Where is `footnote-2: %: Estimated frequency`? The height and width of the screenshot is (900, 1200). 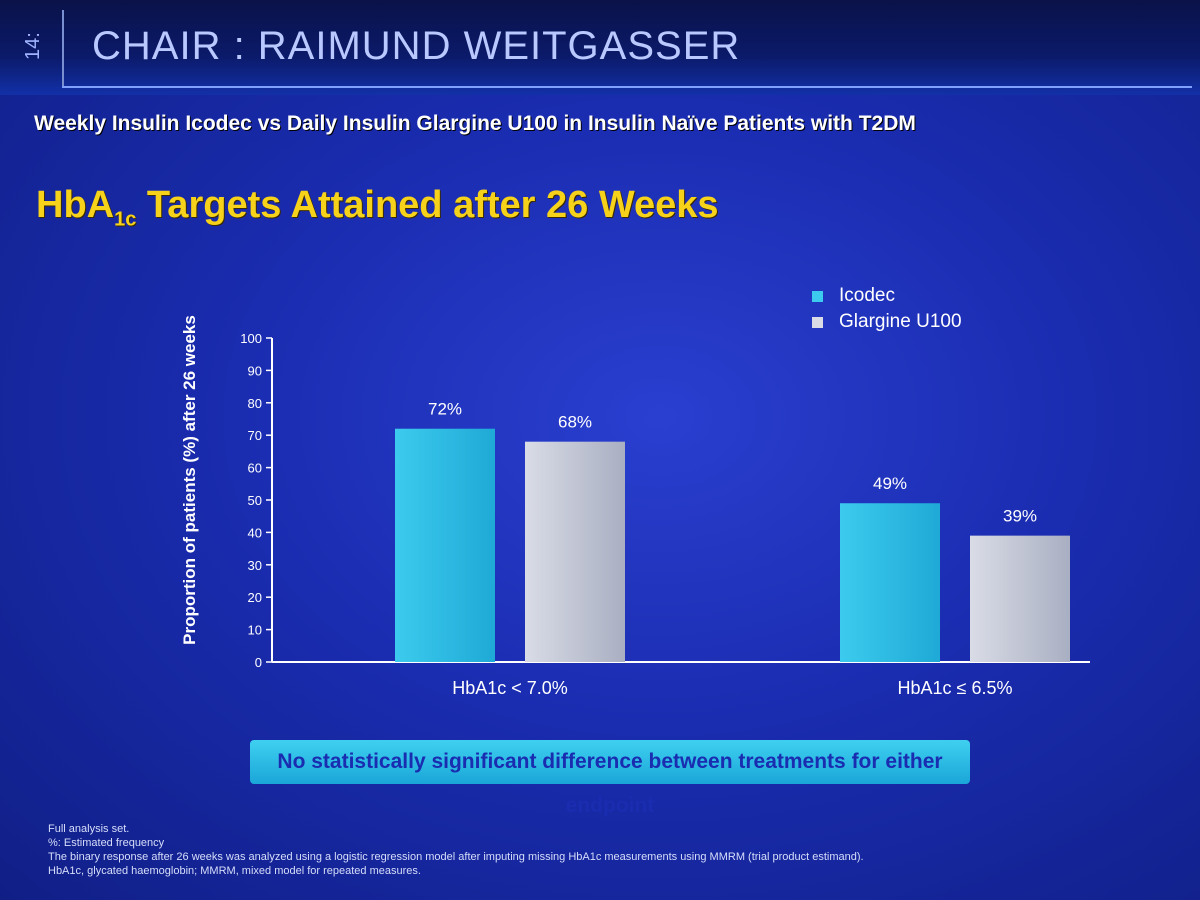 footnote-2: %: Estimated frequency is located at coordinates (106, 843).